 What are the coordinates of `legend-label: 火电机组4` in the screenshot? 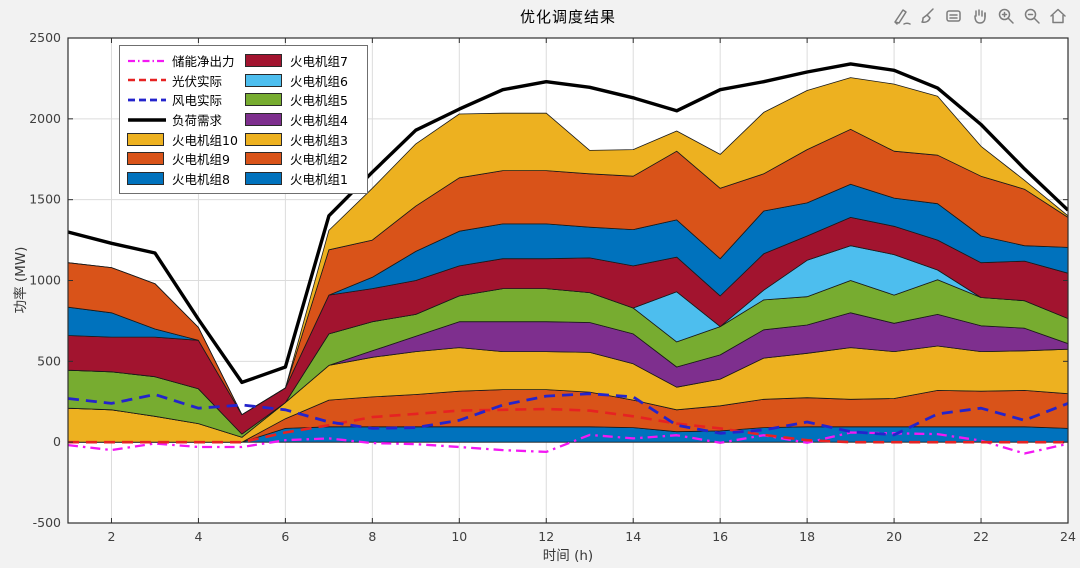 It's located at (319, 121).